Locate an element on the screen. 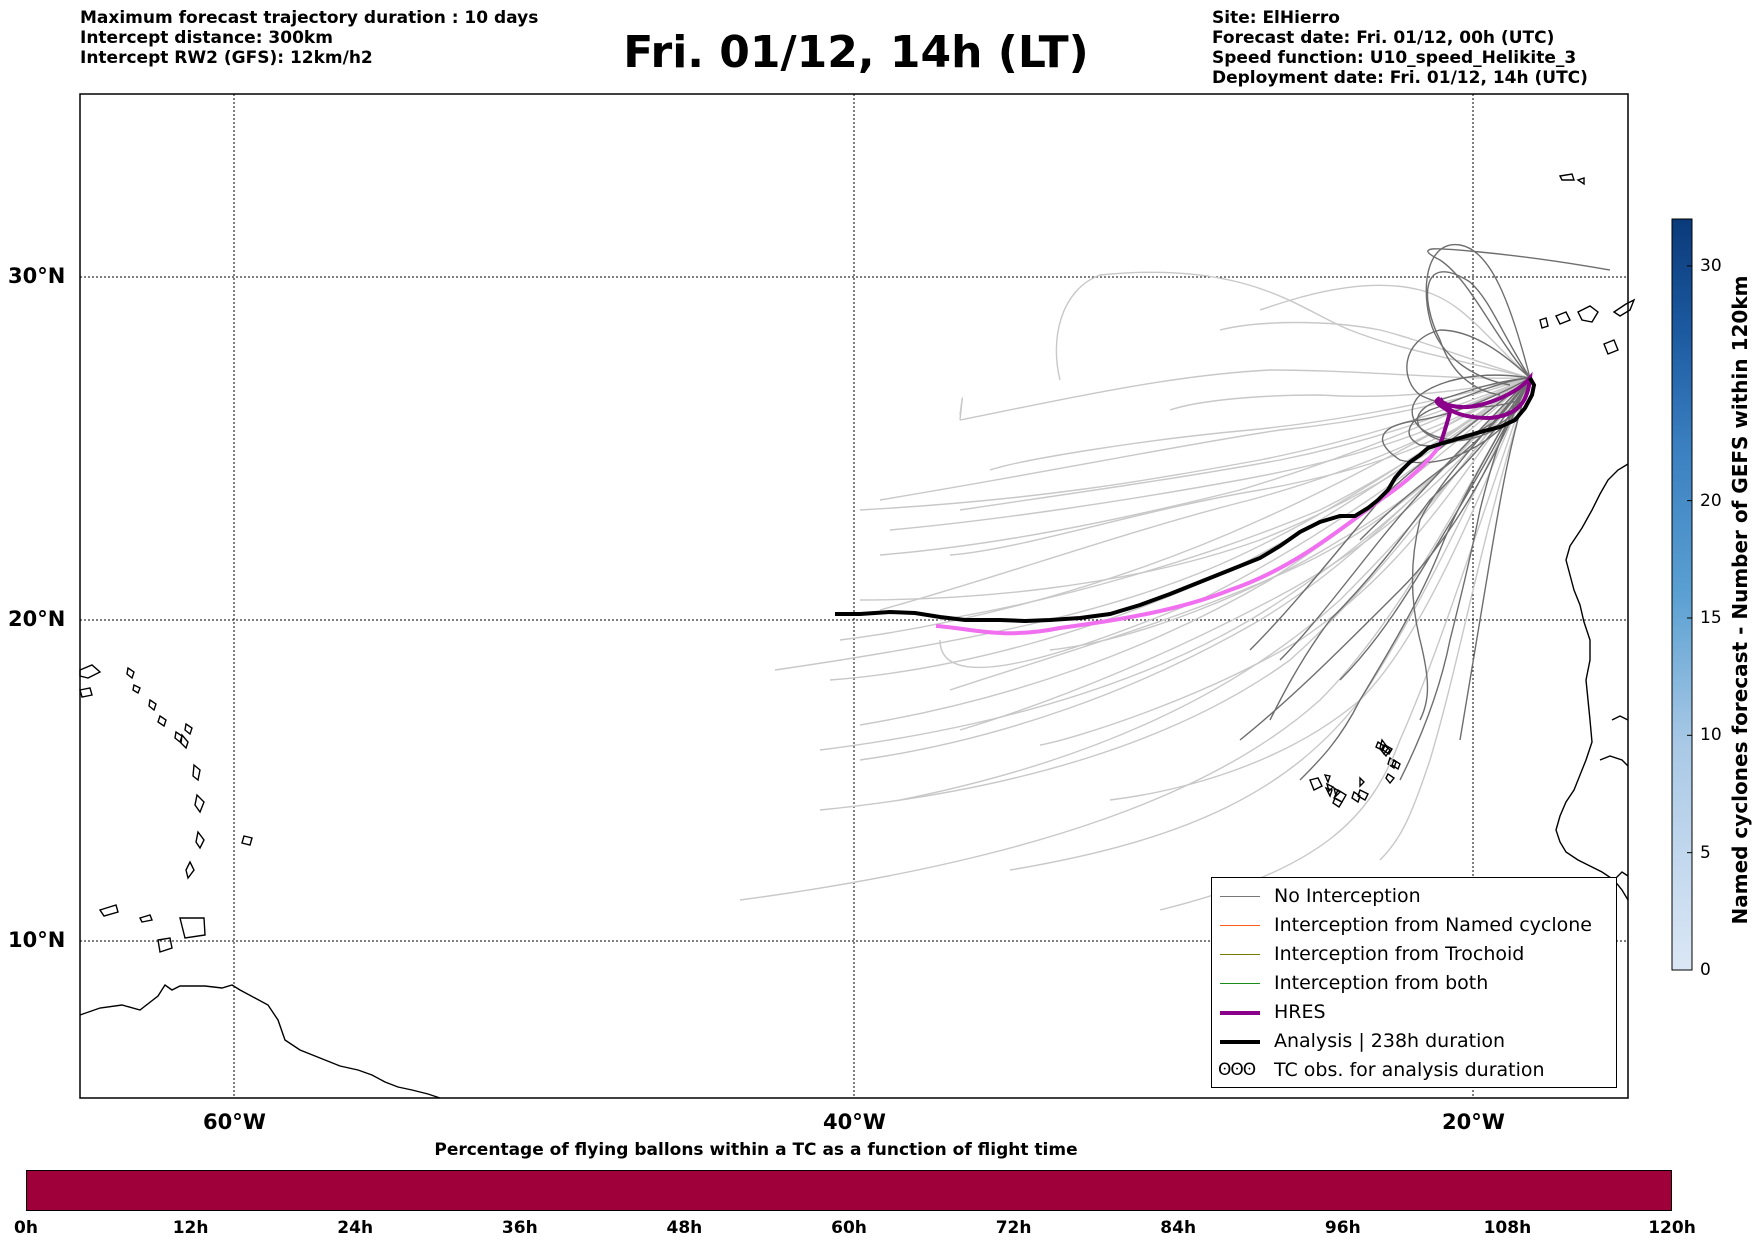 The image size is (1752, 1241). coast-canaries is located at coordinates (1587, 326).